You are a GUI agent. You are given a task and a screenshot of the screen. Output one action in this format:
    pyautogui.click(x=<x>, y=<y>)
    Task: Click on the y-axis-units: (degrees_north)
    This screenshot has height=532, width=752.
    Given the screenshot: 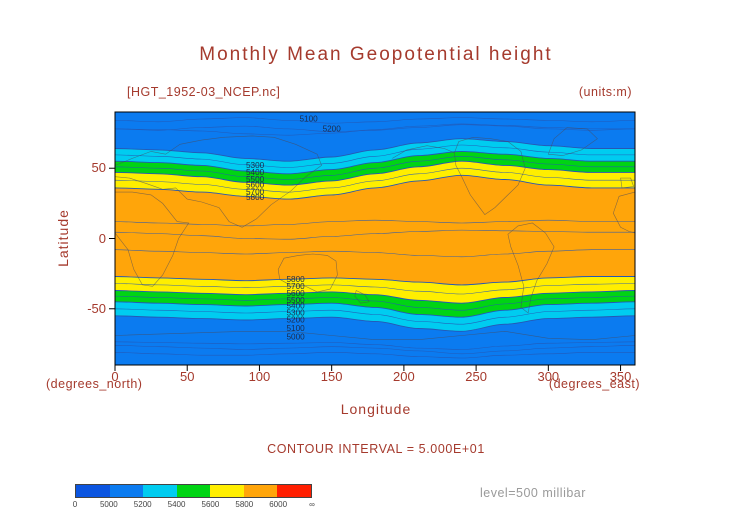 What is the action you would take?
    pyautogui.click(x=94, y=384)
    